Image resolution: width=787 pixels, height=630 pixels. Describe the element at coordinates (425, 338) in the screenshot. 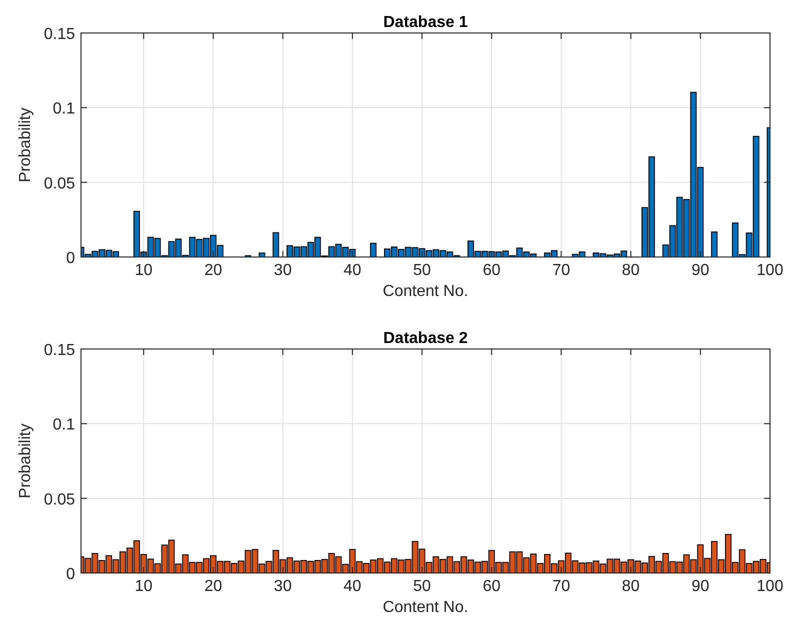

I see `chart-title: Database 2` at that location.